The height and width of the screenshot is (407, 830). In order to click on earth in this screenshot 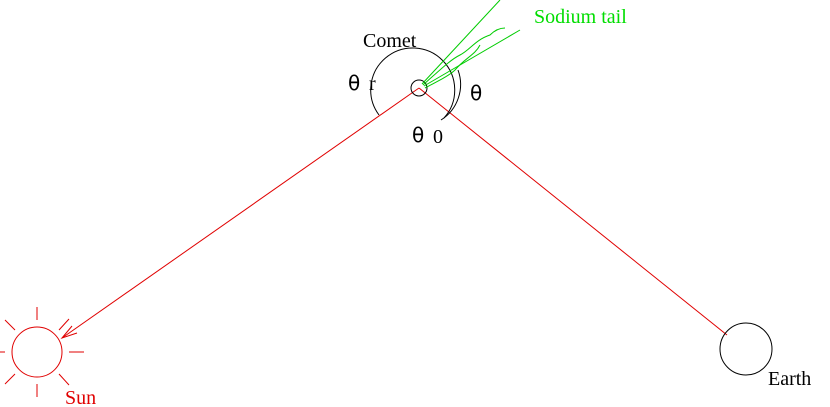, I will do `click(746, 349)`.